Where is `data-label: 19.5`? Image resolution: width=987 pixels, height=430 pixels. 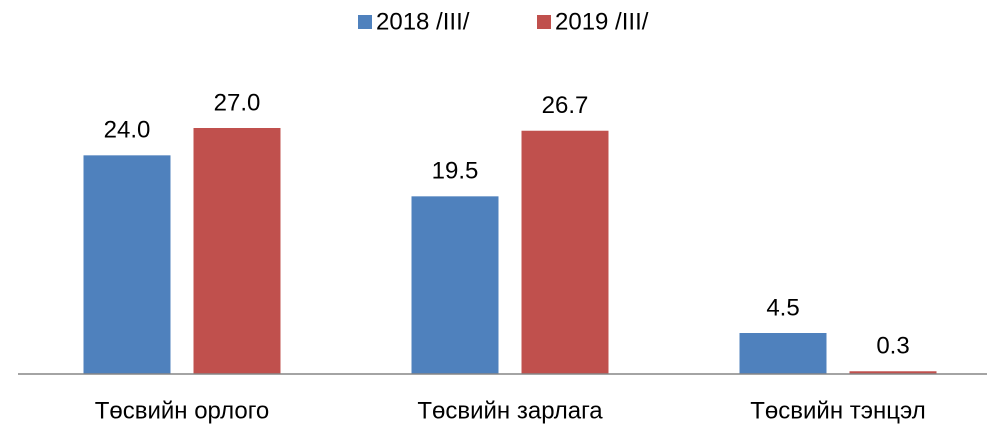
data-label: 19.5 is located at coordinates (455, 171).